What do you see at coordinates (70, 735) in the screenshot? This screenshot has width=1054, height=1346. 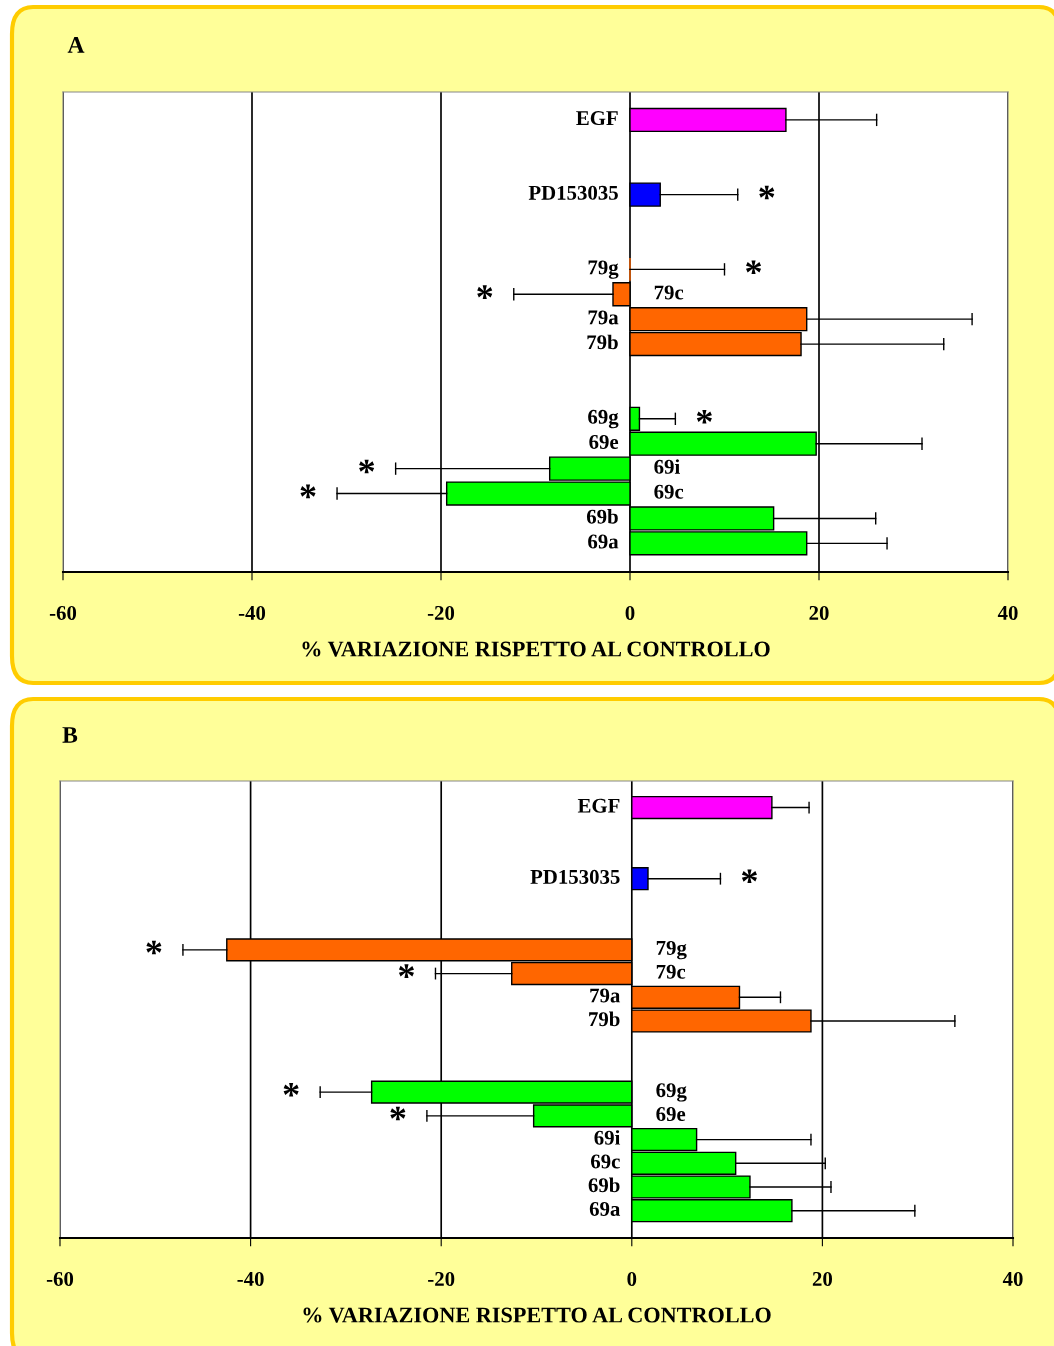 I see `chart-title: B` at bounding box center [70, 735].